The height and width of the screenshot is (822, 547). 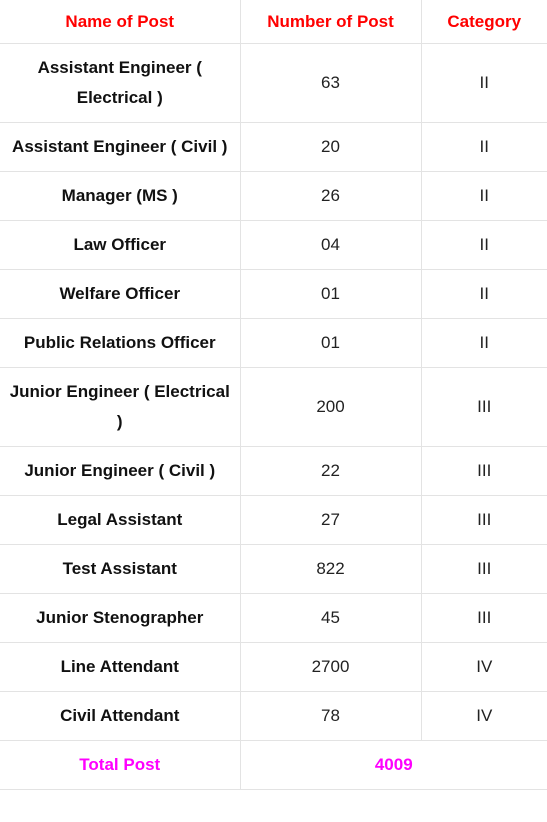 I want to click on post-count: 45, so click(x=330, y=618).